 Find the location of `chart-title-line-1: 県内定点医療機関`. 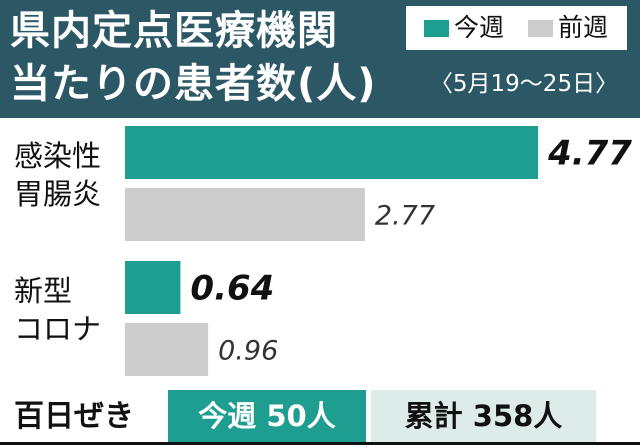

chart-title-line-1: 県内定点医療機関 is located at coordinates (174, 31).